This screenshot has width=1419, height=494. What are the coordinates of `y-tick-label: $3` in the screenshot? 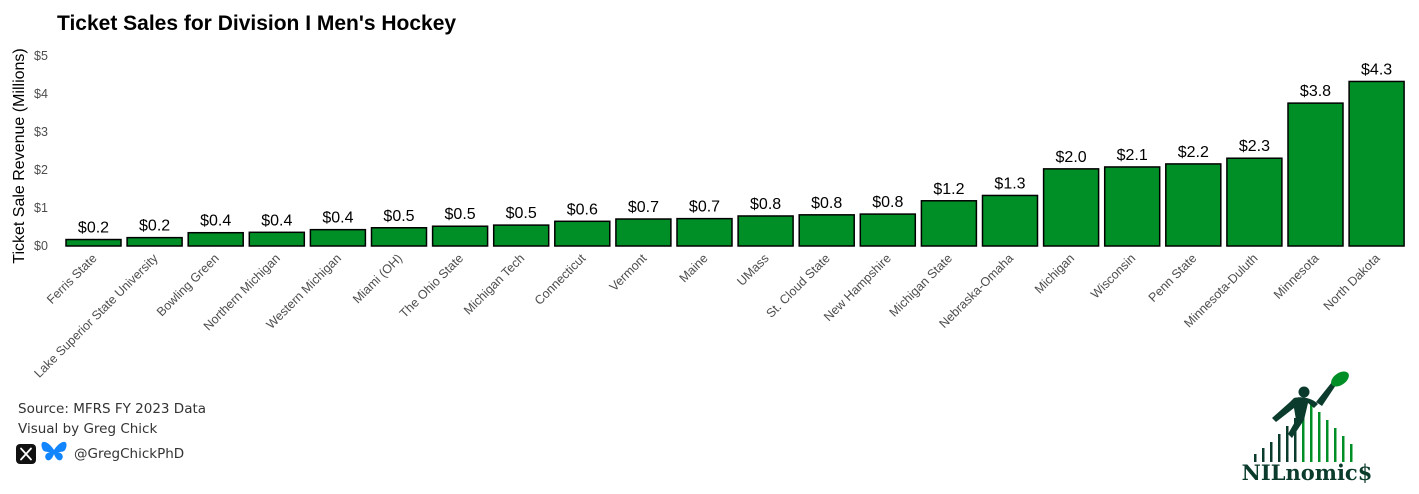 It's located at (41, 132).